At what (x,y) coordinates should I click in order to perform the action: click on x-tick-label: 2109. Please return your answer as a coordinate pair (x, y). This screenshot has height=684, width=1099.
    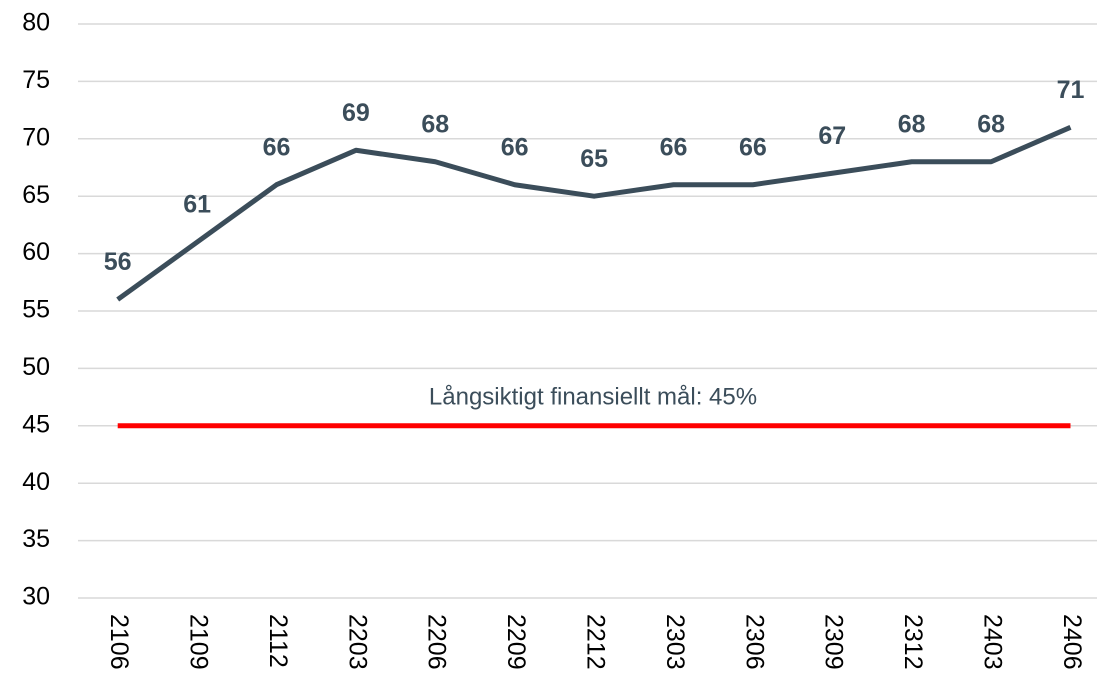
    Looking at the image, I should click on (198, 642).